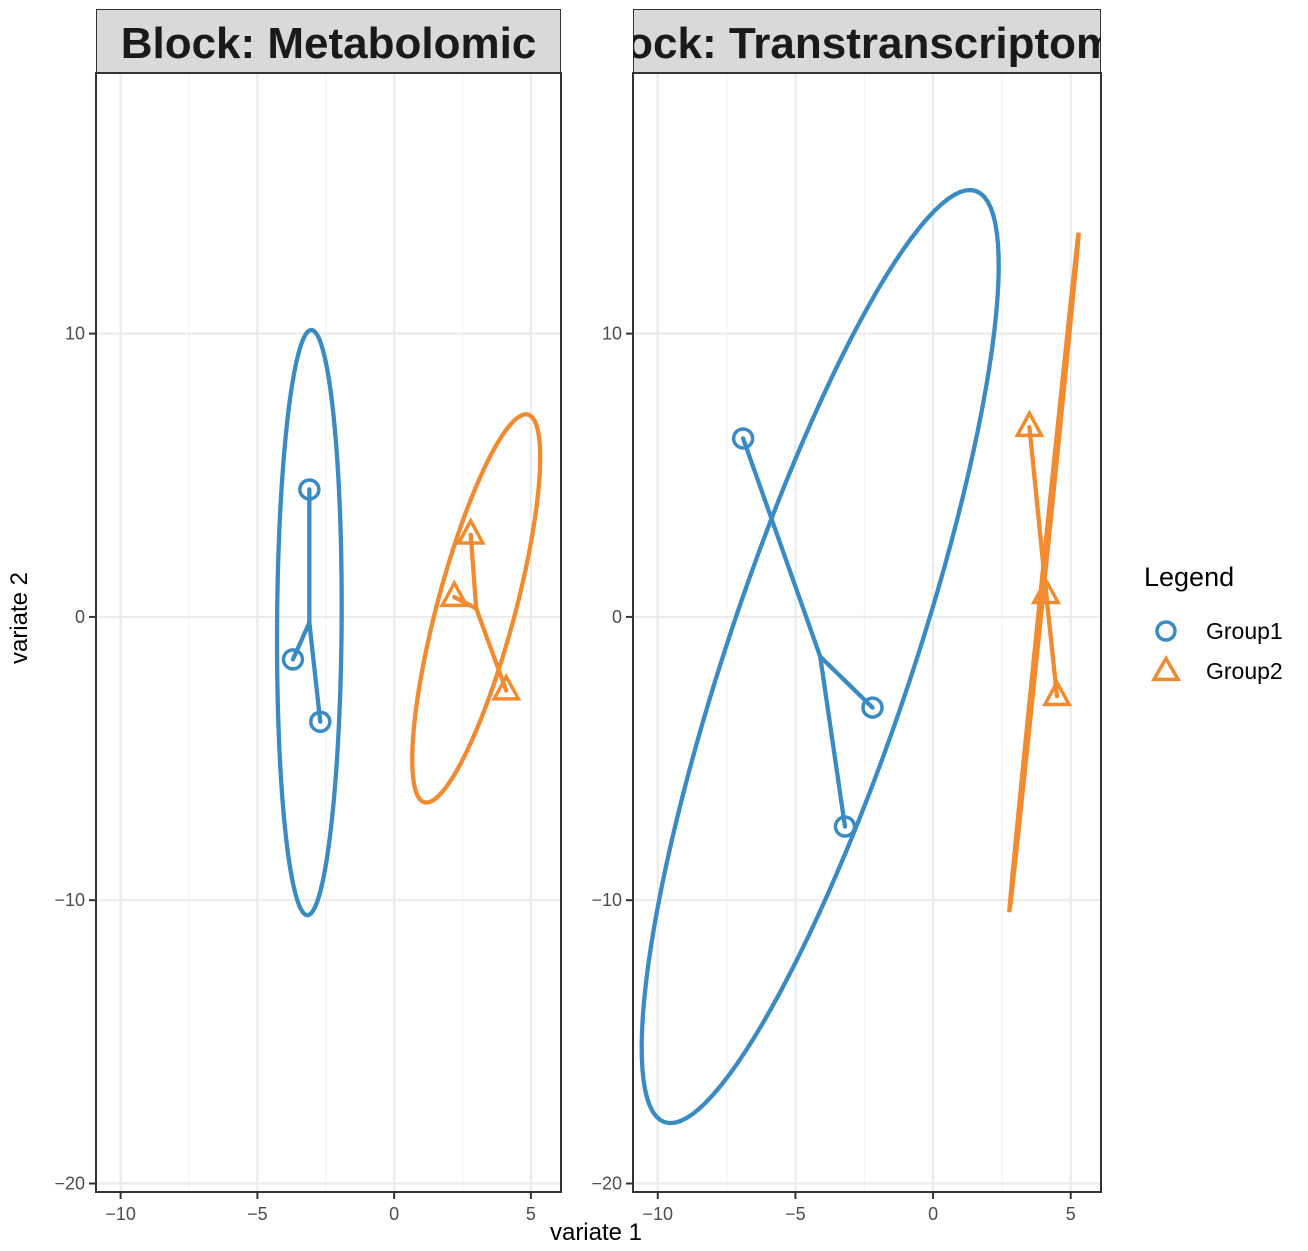  I want to click on legend-label-group2: Group2, so click(1244, 671).